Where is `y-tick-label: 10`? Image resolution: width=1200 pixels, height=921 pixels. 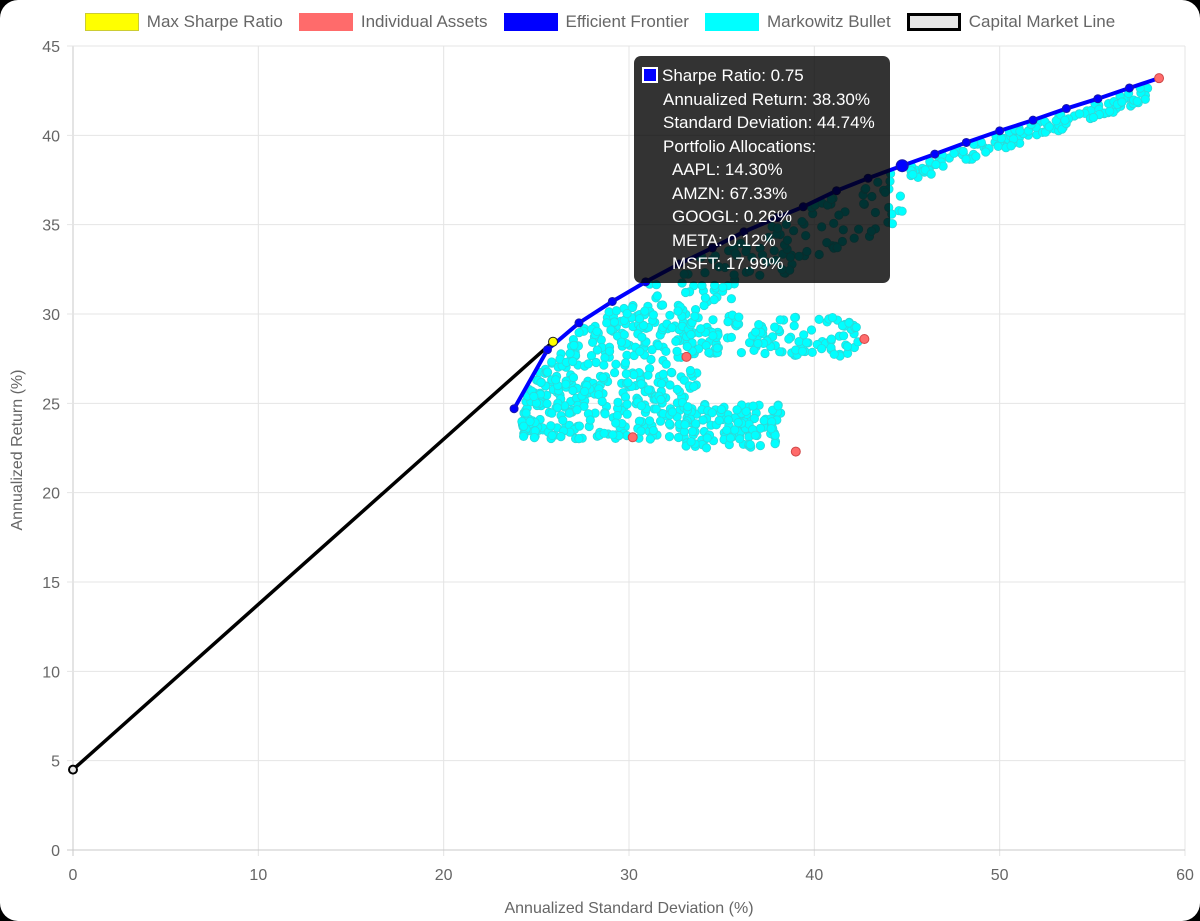
y-tick-label: 10 is located at coordinates (51, 672).